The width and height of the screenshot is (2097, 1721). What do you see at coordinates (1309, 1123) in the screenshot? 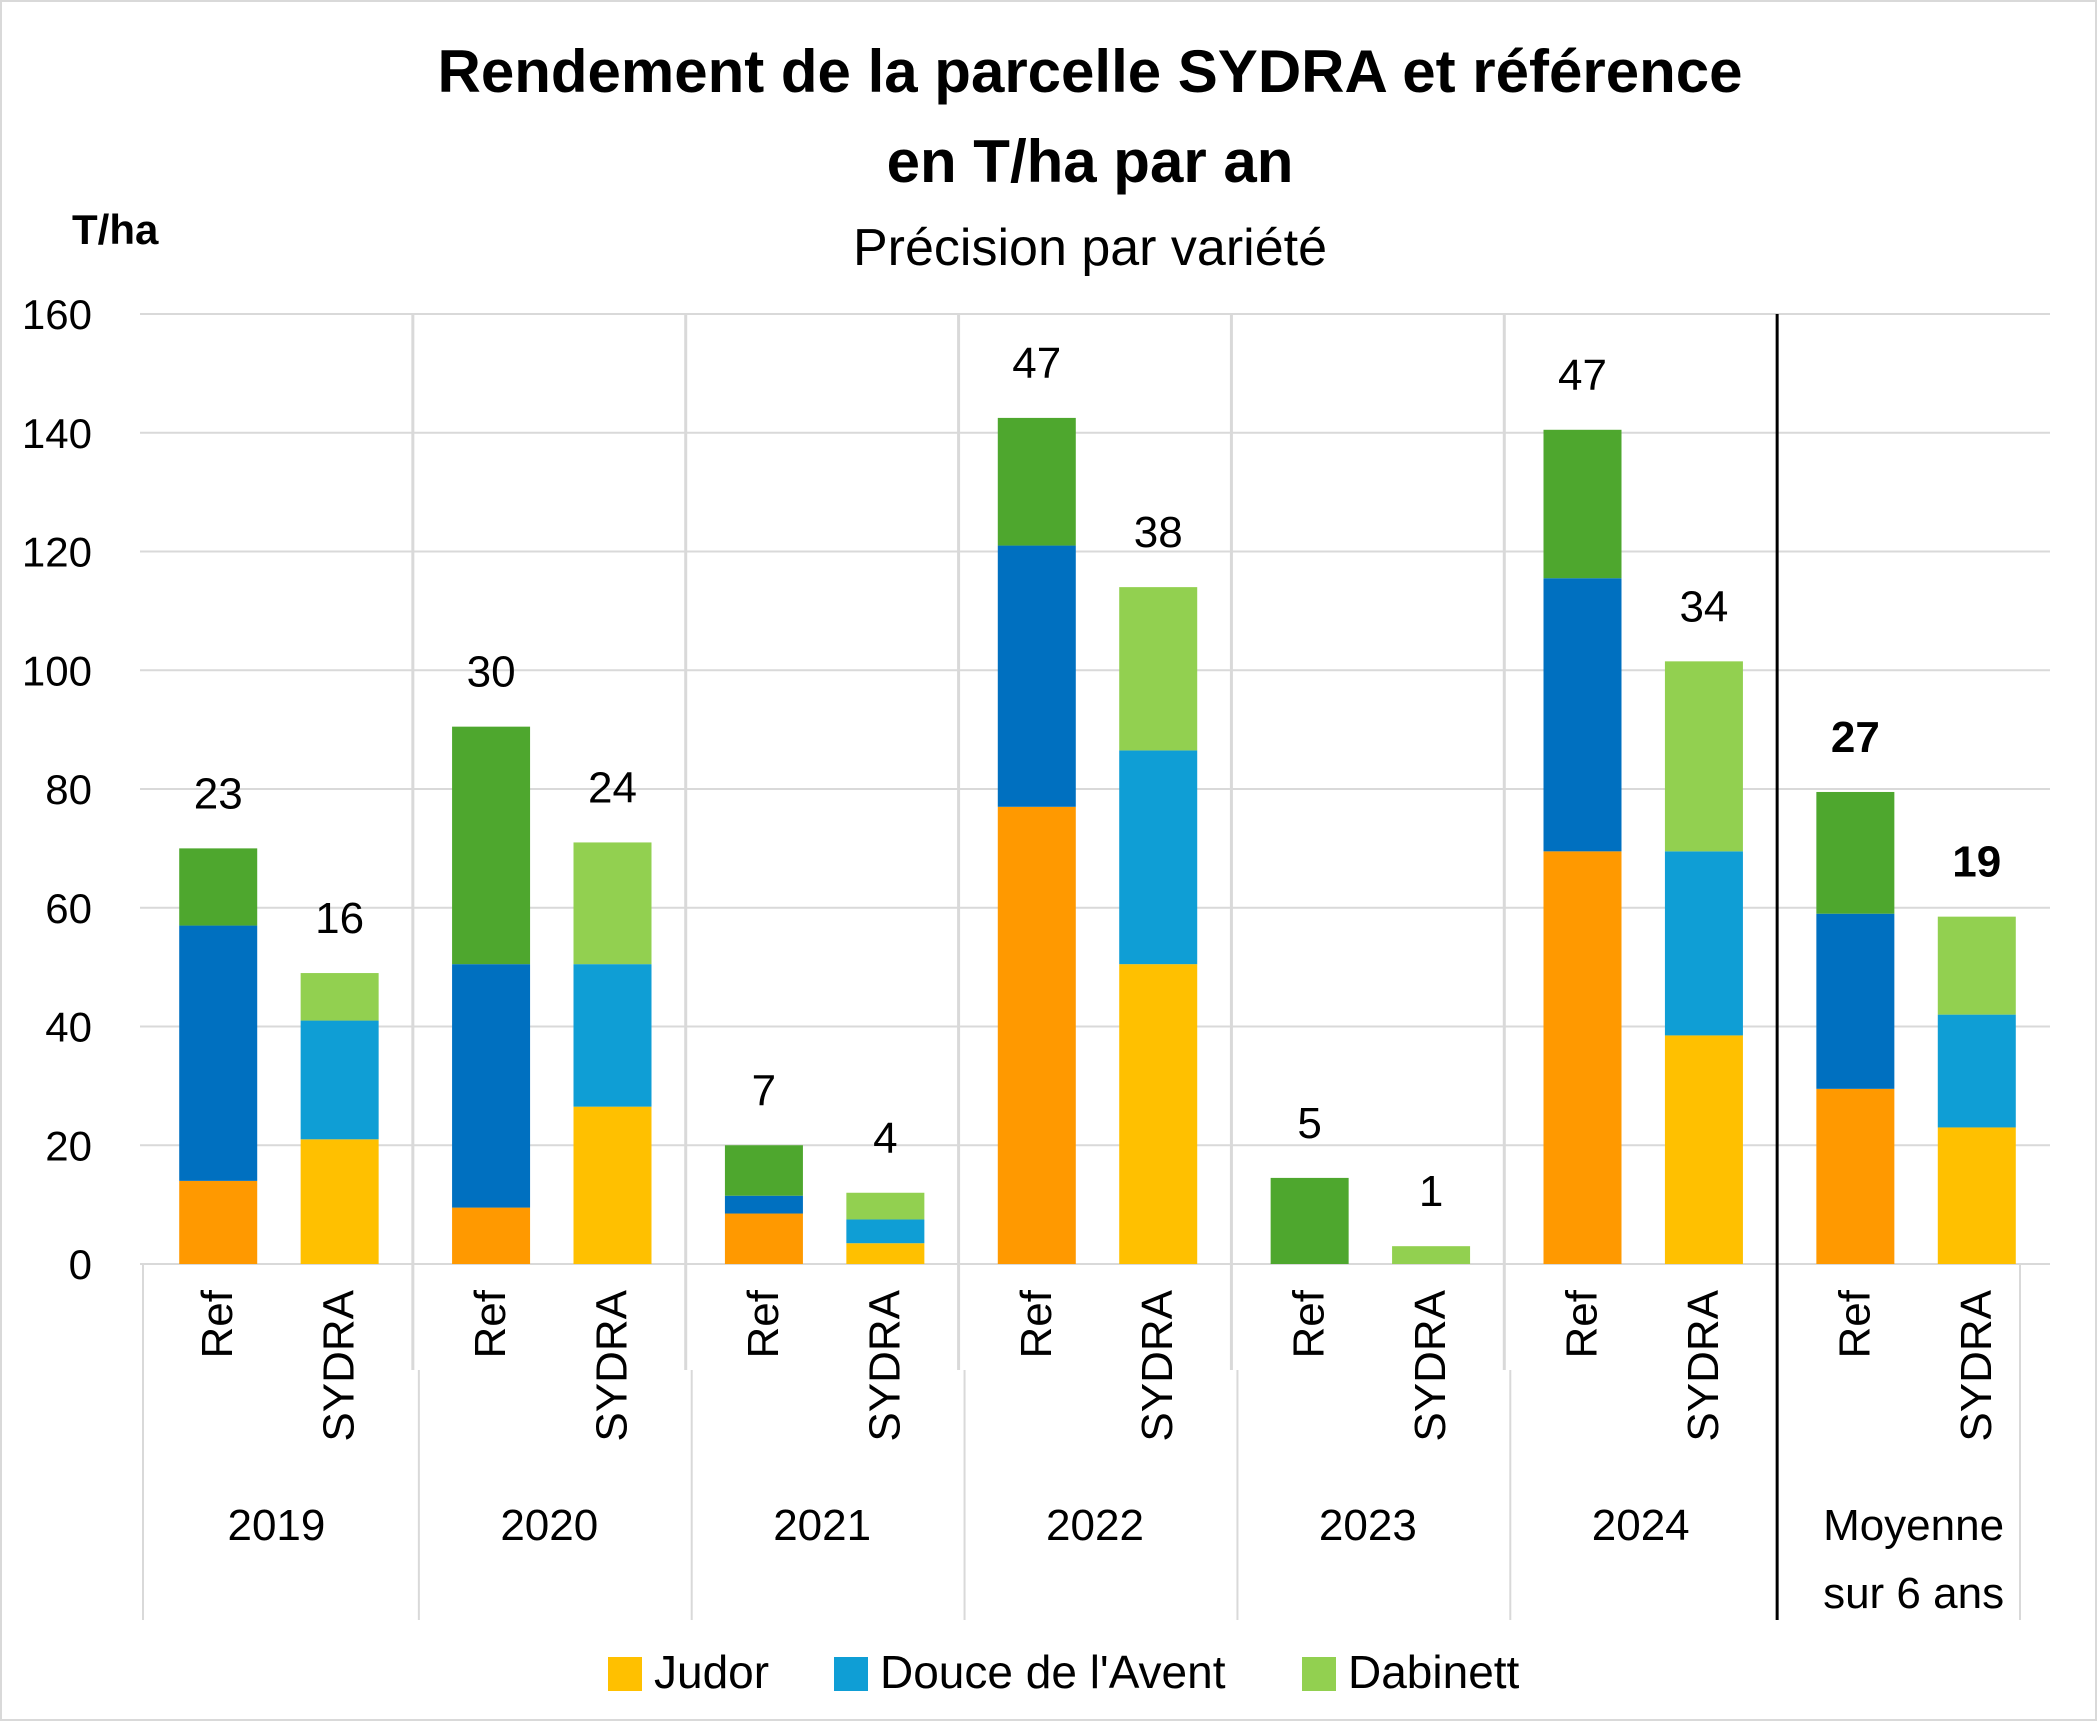
I see `bar-value-label: 5` at bounding box center [1309, 1123].